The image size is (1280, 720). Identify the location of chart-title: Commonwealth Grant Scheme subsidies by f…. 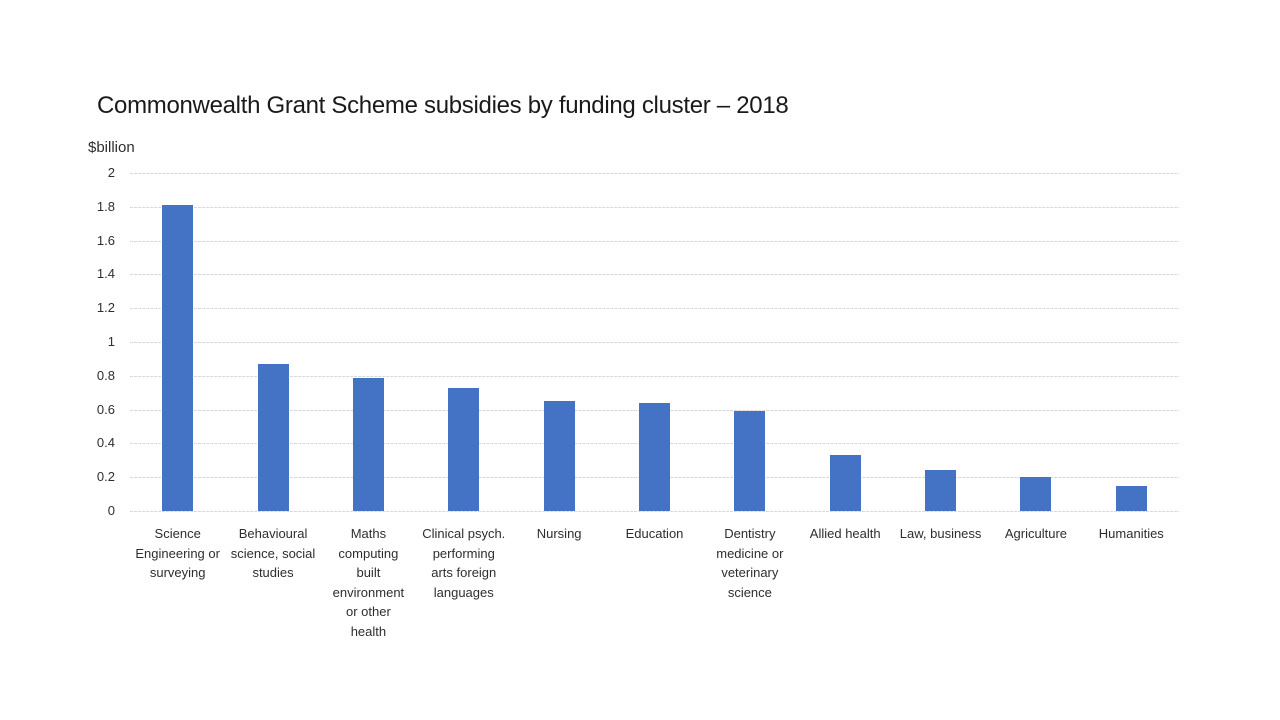
(443, 105).